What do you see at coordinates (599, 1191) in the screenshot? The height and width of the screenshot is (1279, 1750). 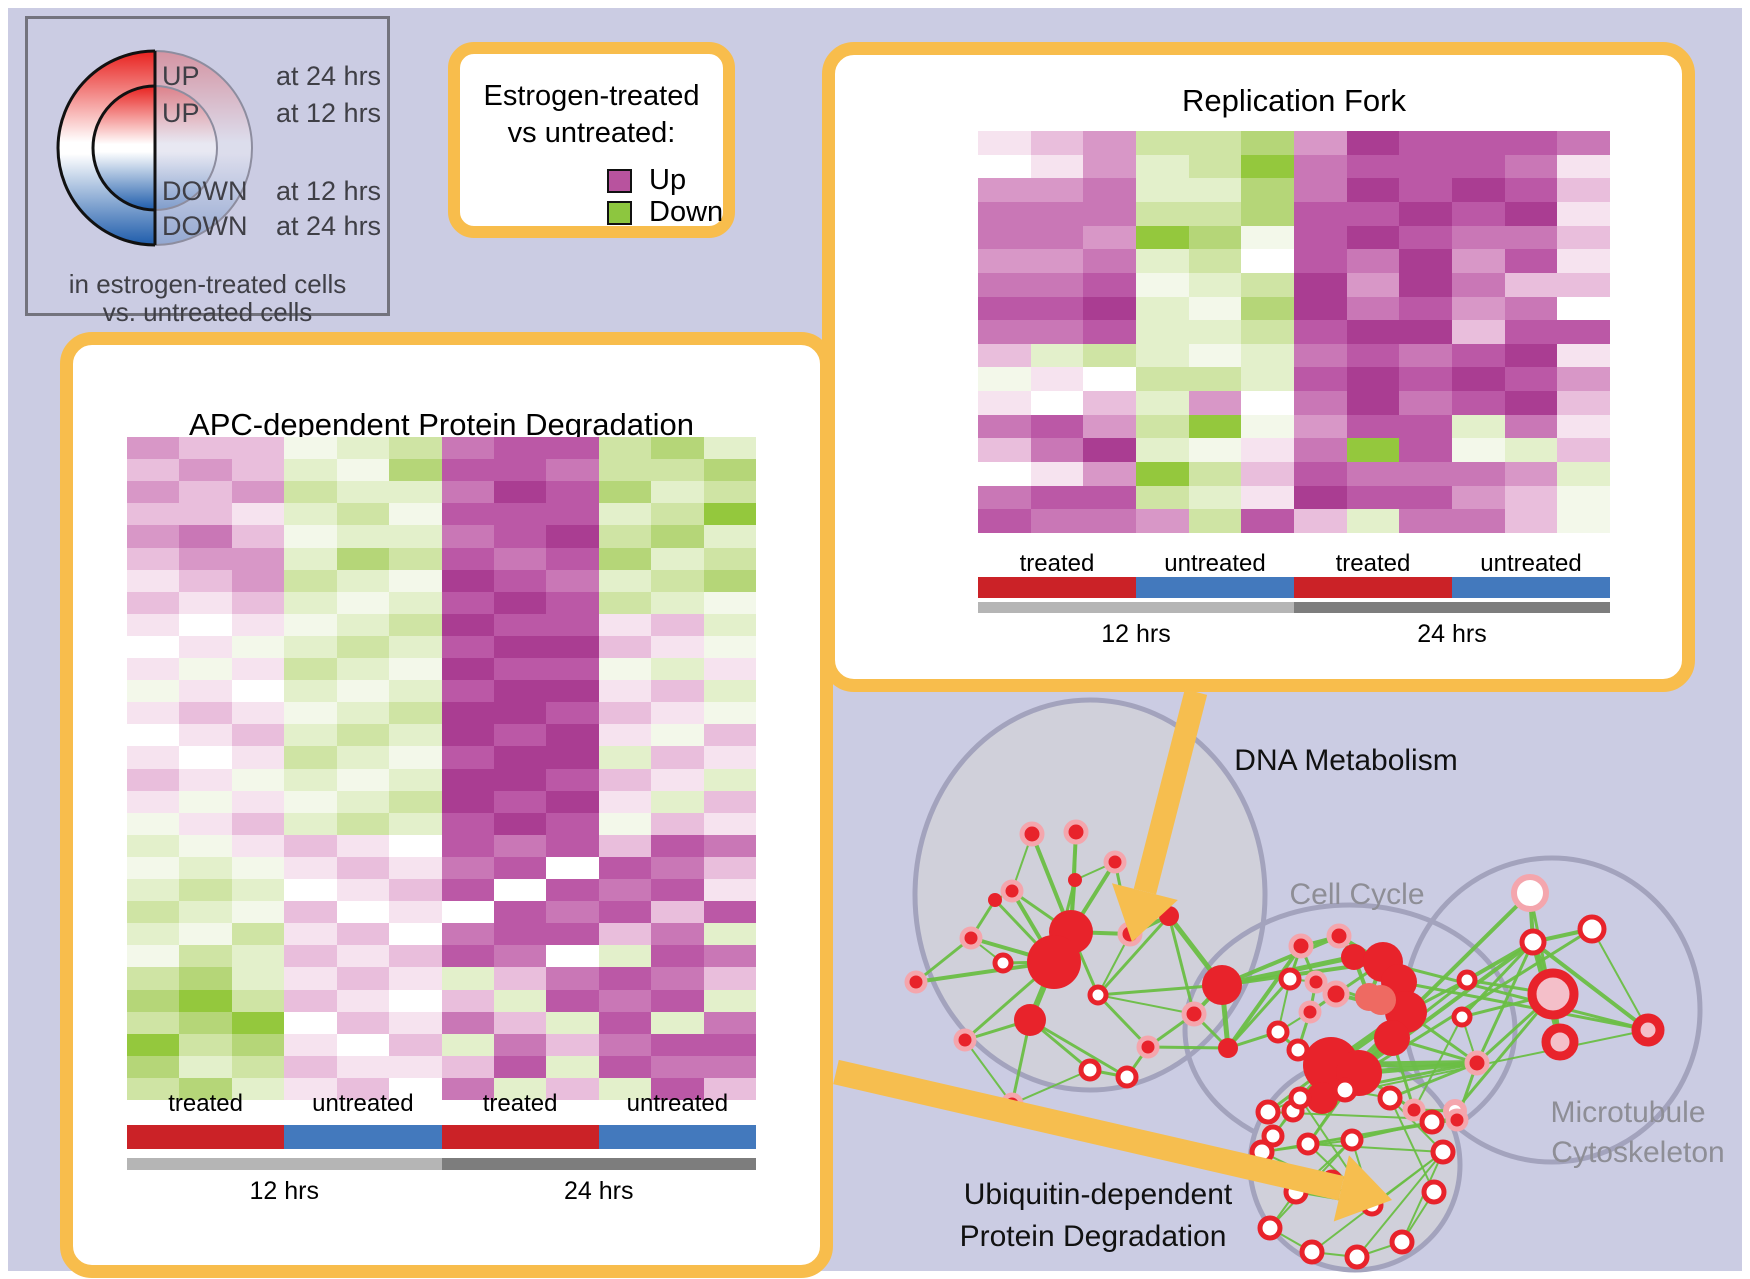 I see `apc-24hrs-label: 24 hrs` at bounding box center [599, 1191].